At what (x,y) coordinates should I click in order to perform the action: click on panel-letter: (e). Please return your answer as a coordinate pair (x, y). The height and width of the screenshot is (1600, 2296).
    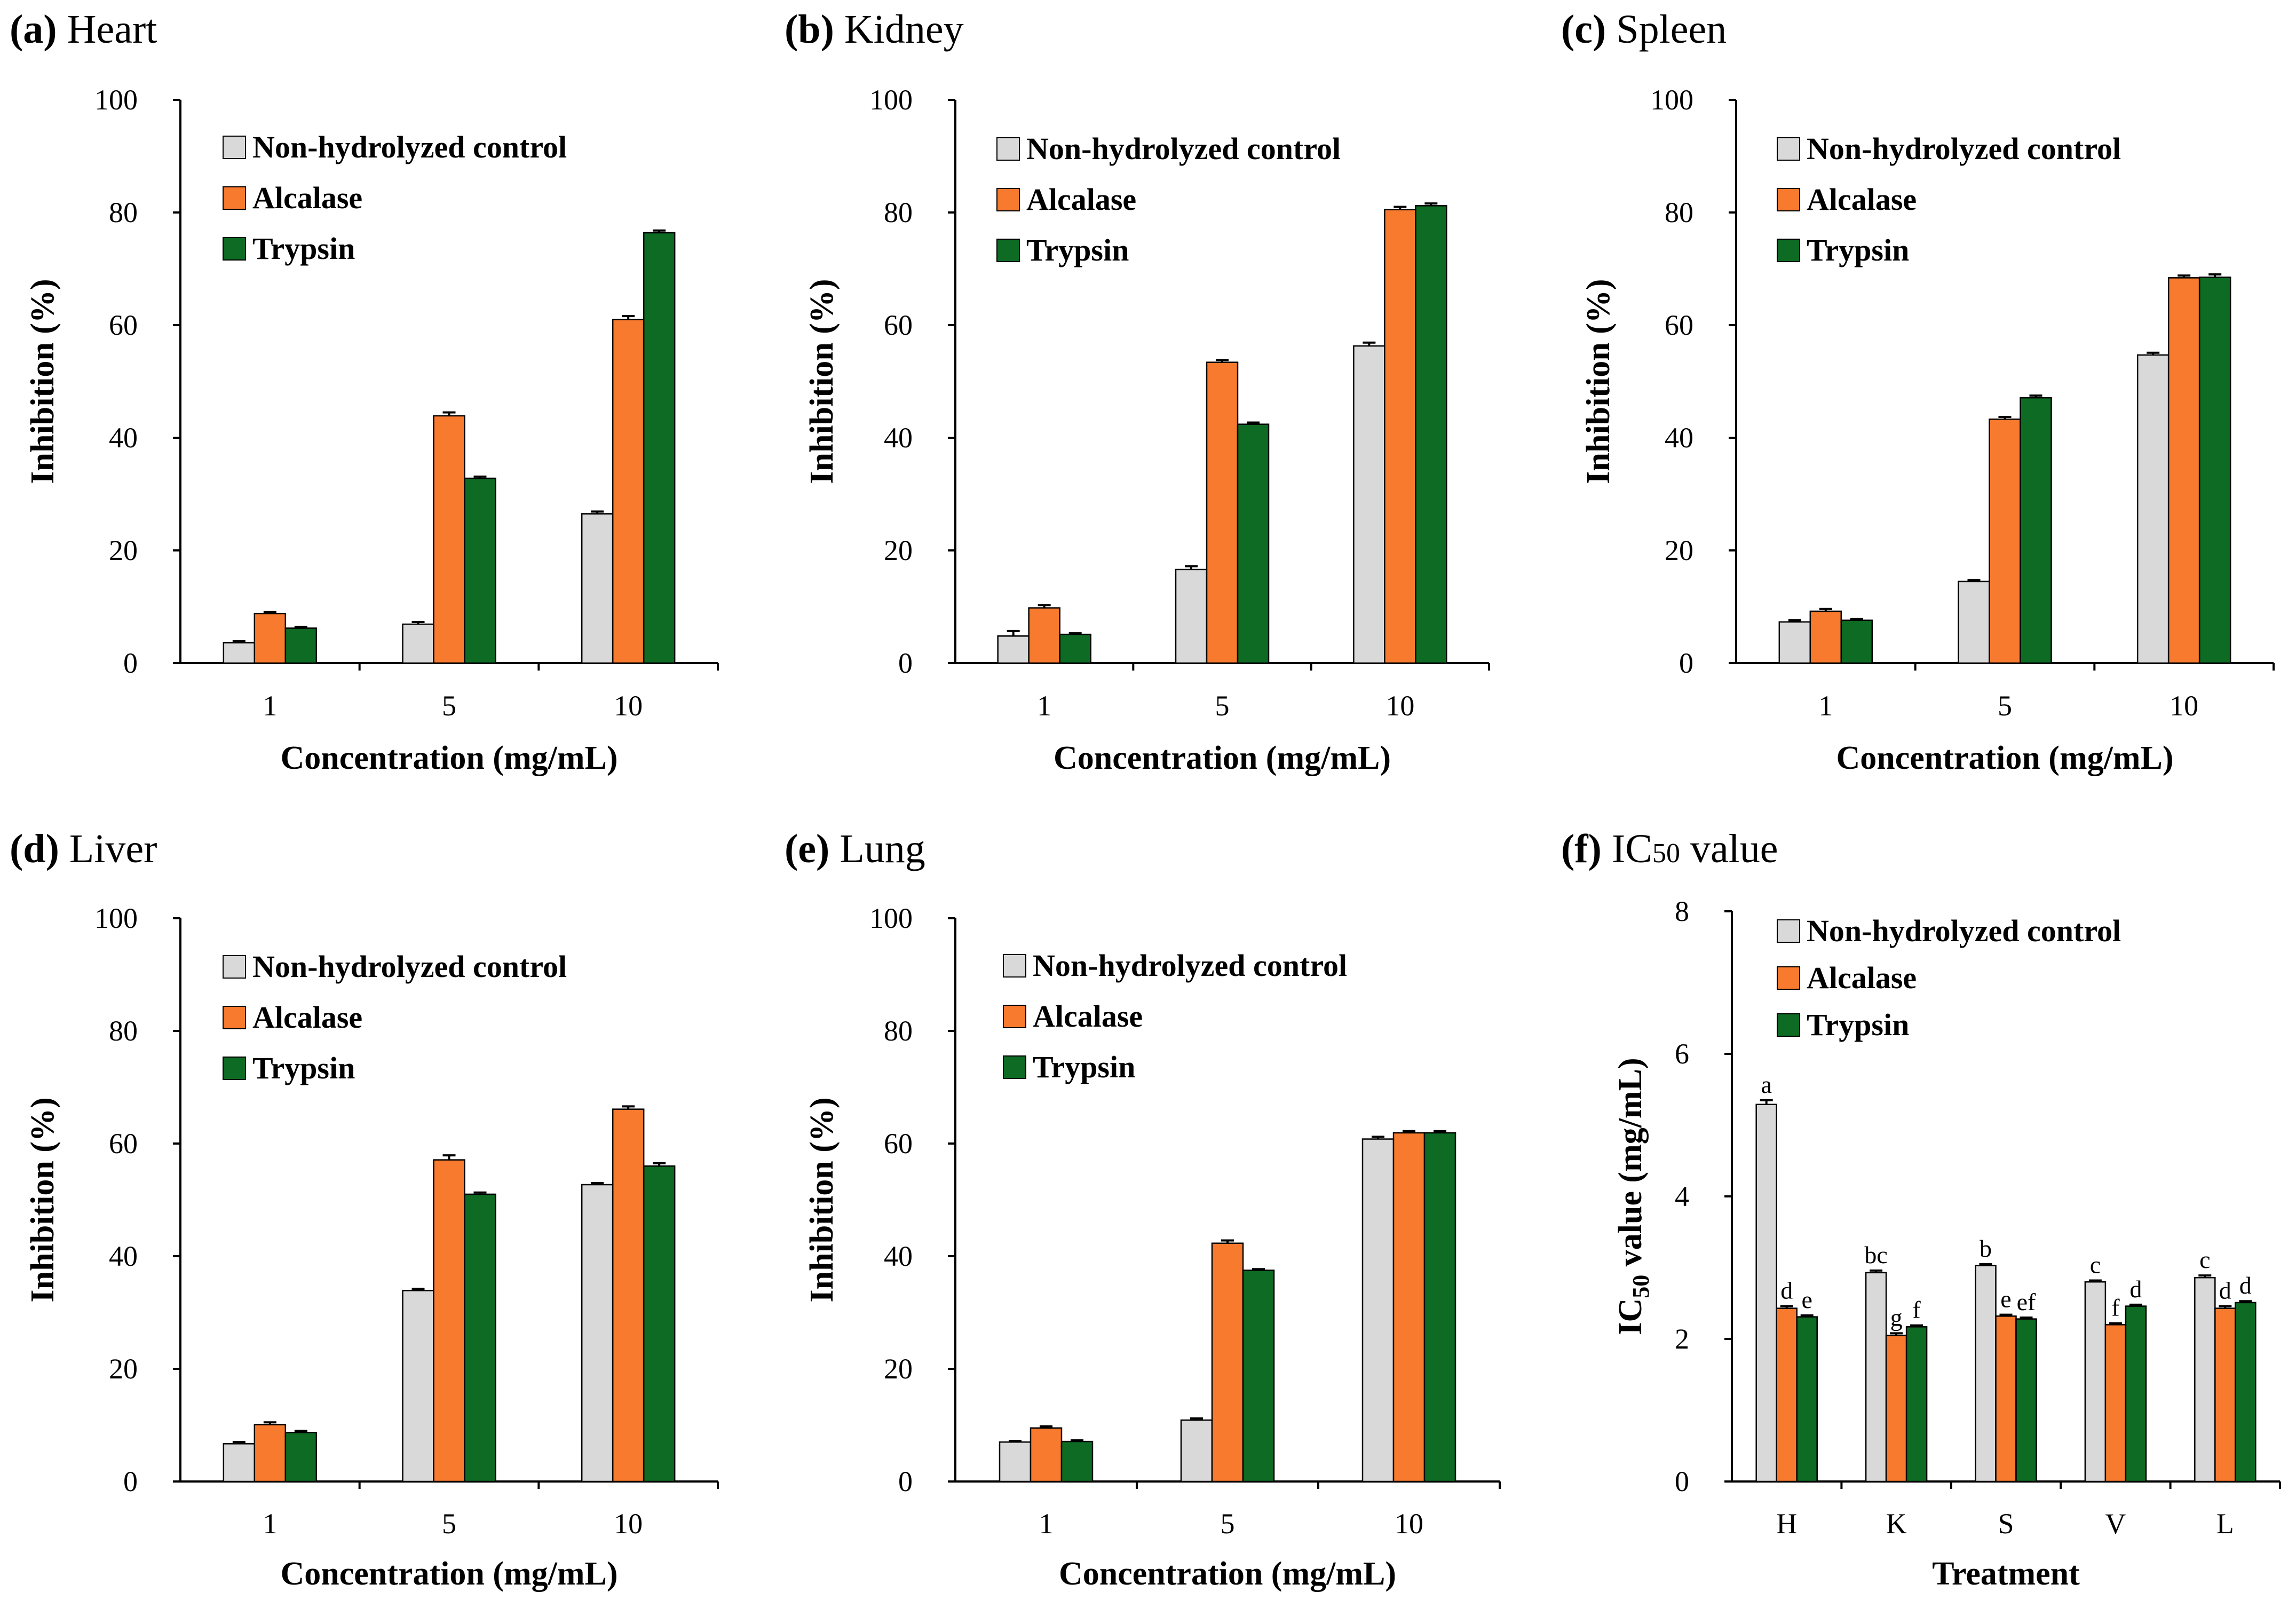
    Looking at the image, I should click on (807, 848).